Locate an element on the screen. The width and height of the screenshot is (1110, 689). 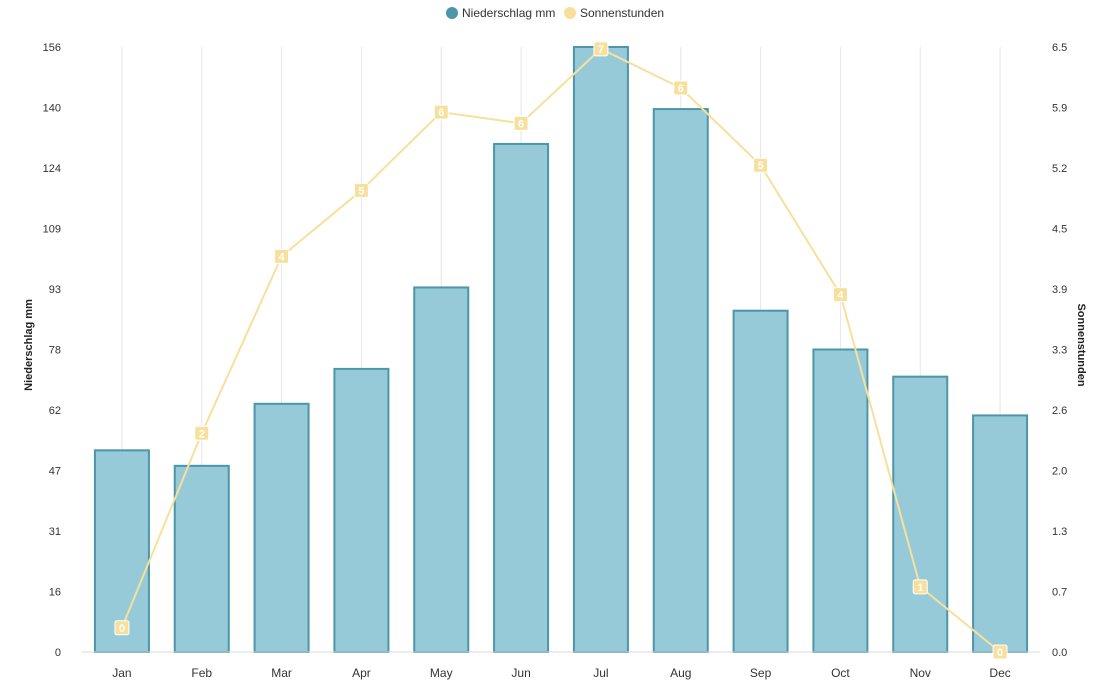
left-tick-label: 31 is located at coordinates (55, 532).